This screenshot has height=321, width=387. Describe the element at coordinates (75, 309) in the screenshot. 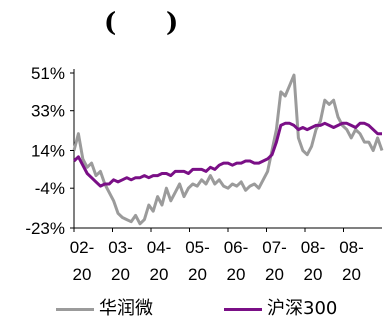

I see `legend-swatch-huarunwei` at that location.